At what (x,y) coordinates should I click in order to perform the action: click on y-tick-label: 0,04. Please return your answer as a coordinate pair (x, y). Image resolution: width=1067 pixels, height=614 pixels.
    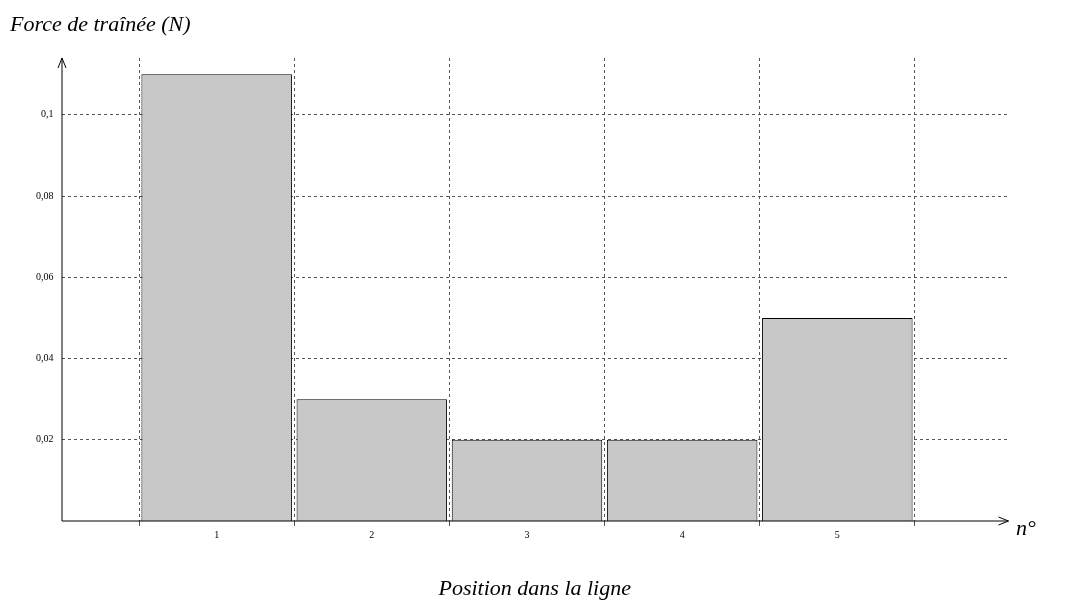
    Looking at the image, I should click on (45, 358).